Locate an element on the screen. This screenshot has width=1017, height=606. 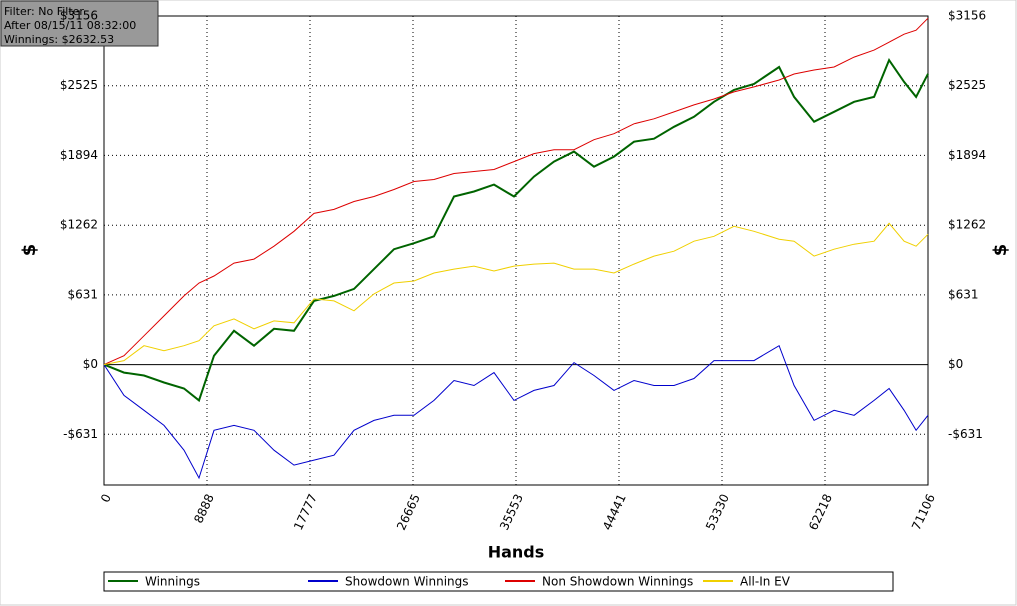
y2-tick-label: $1262 is located at coordinates (967, 225).